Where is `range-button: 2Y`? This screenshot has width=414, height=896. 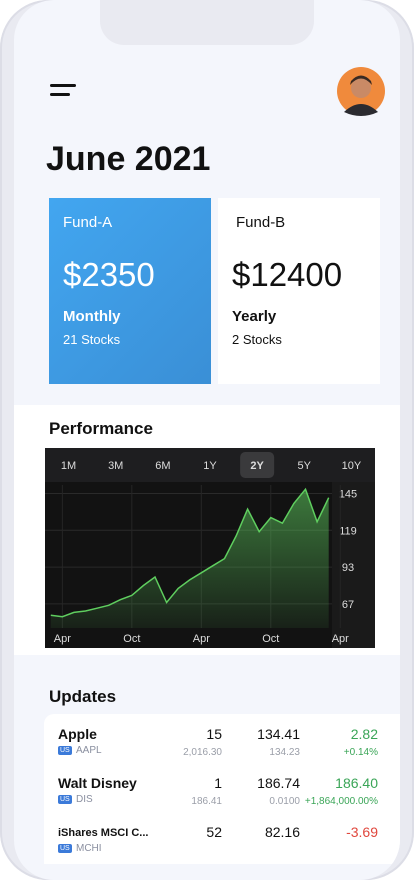 range-button: 2Y is located at coordinates (257, 466).